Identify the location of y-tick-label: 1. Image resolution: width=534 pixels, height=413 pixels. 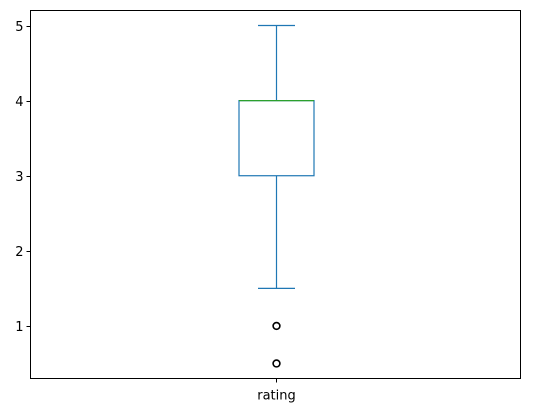
(19, 327).